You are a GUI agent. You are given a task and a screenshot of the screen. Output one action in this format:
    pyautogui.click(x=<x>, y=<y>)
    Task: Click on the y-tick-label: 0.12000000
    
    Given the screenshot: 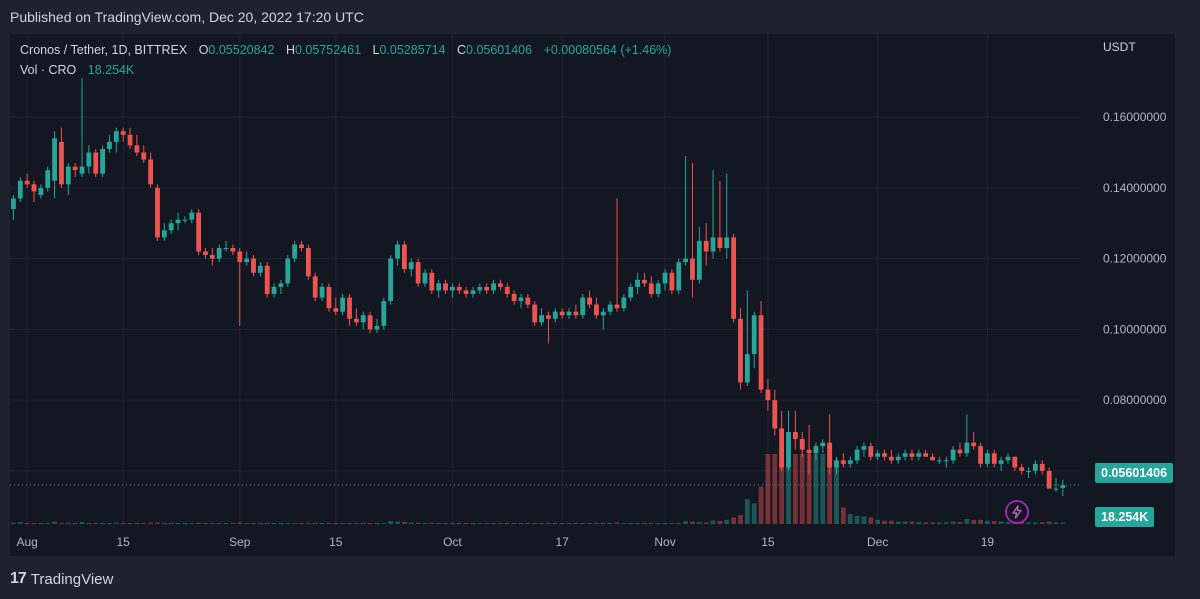 What is the action you would take?
    pyautogui.click(x=1135, y=259)
    